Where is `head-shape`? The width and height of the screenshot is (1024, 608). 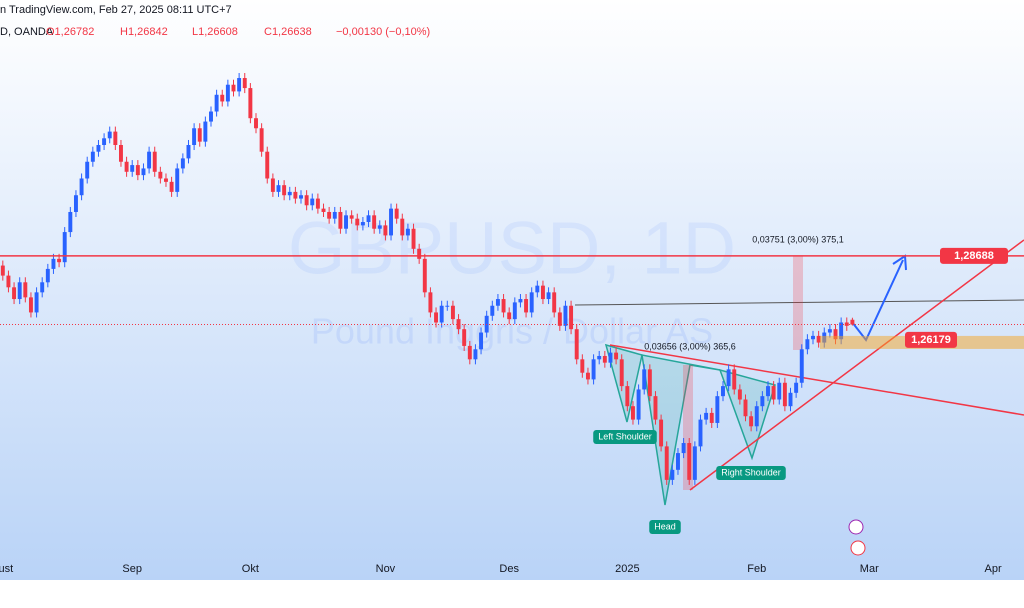 head-shape is located at coordinates (681, 430).